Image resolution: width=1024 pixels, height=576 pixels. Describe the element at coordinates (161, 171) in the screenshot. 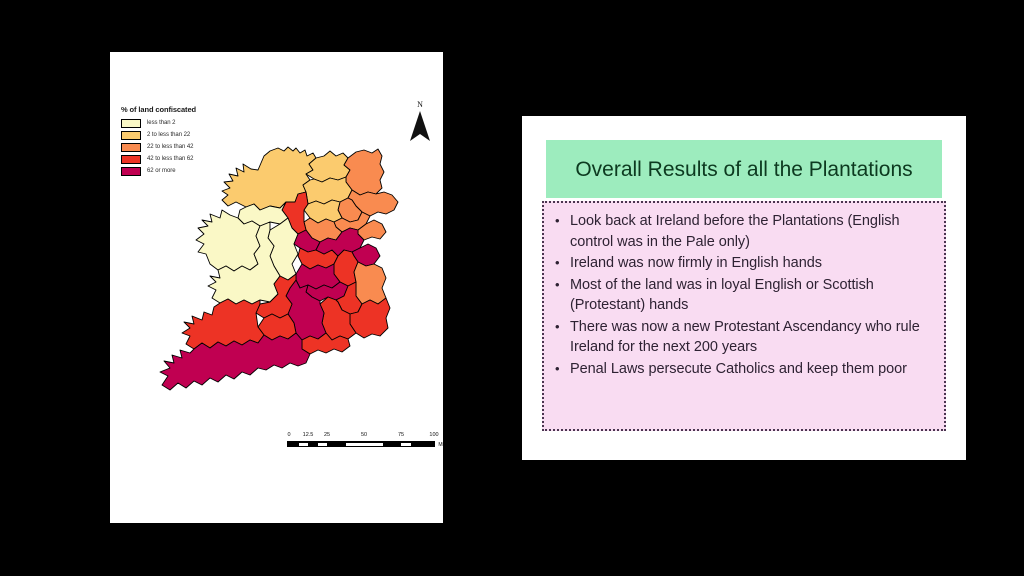

I see `legend-label: 62 or more` at that location.